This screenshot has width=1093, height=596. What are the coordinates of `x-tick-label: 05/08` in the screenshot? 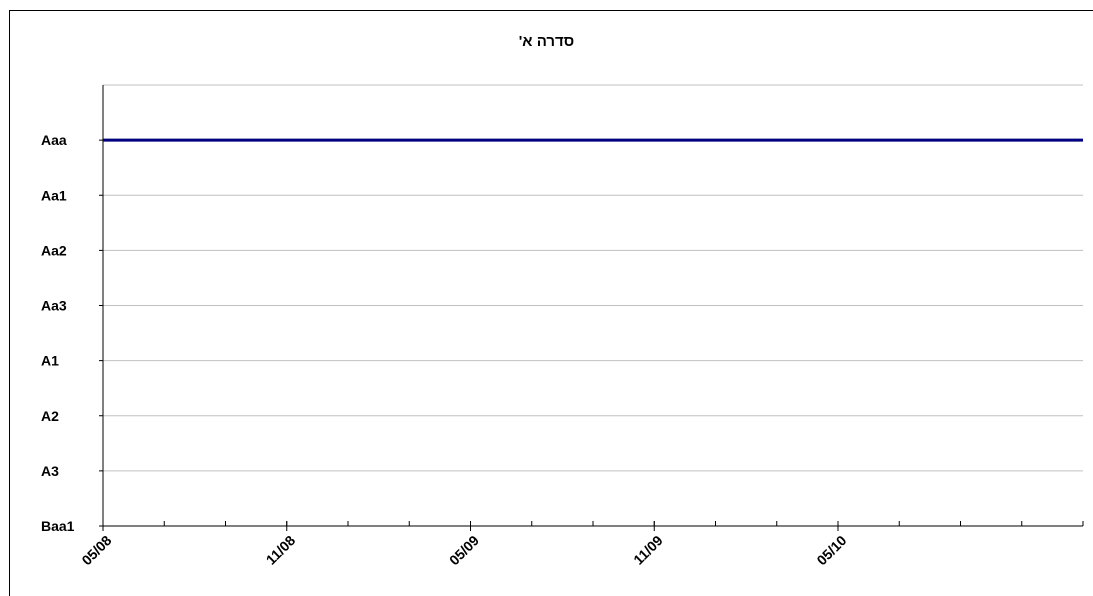 It's located at (96, 550).